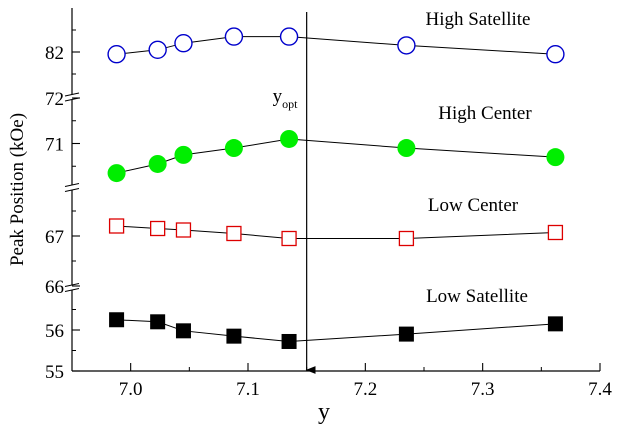  What do you see at coordinates (336, 232) in the screenshot?
I see `series-low-center` at bounding box center [336, 232].